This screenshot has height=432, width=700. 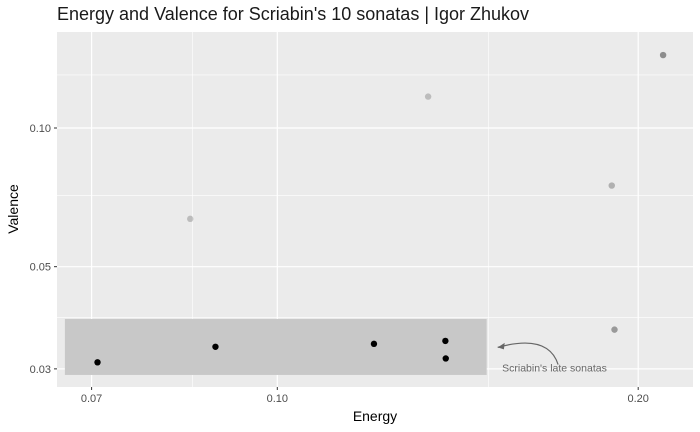 I want to click on x-tick-label: 0.07, so click(x=91, y=399).